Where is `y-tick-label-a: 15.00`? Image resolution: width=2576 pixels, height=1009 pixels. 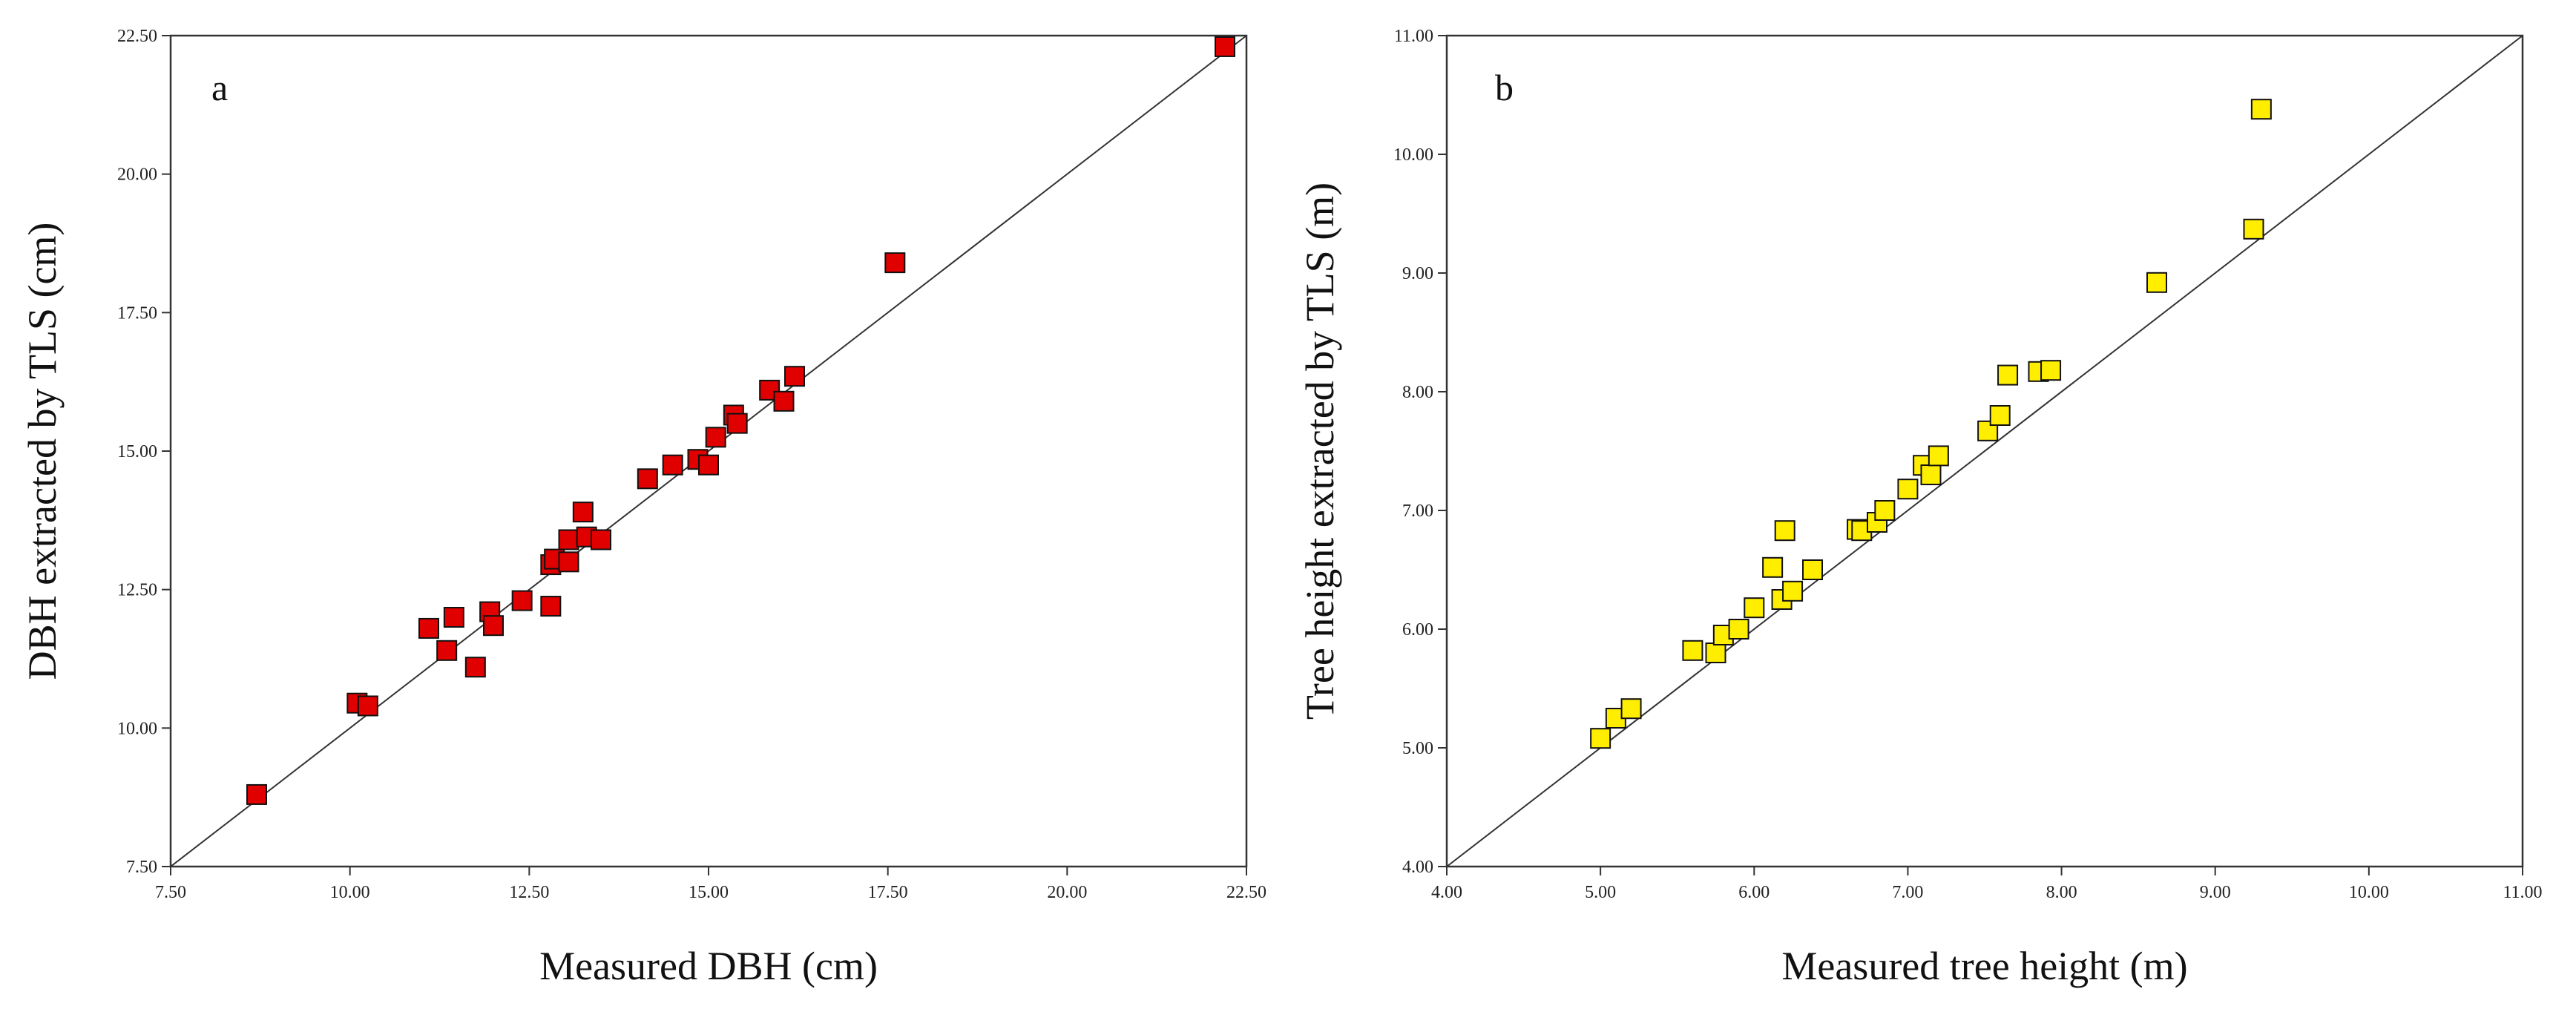
y-tick-label-a: 15.00 is located at coordinates (137, 451).